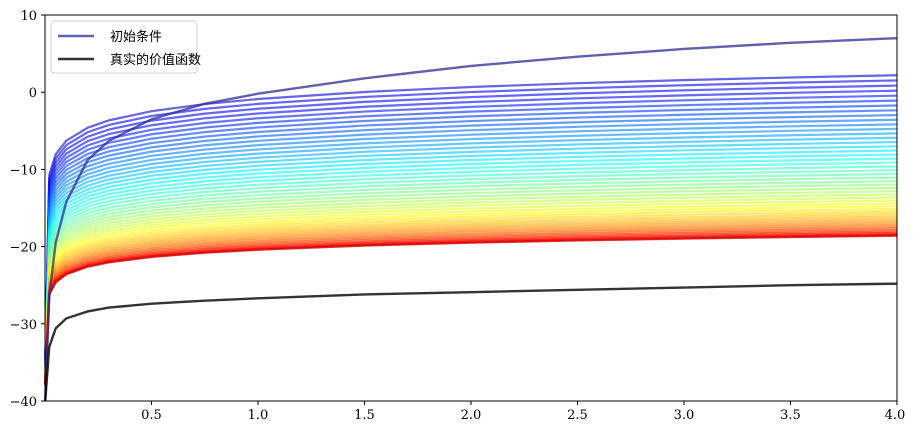  What do you see at coordinates (136, 37) in the screenshot?
I see `legend-label-initial: 初始条件` at bounding box center [136, 37].